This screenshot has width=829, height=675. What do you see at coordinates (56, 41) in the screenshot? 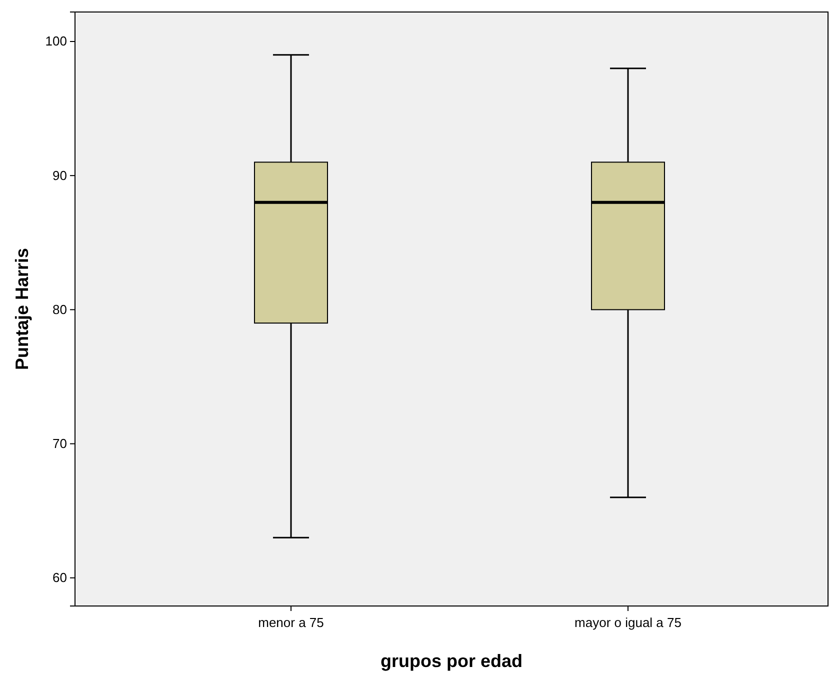
I see `y-tick-label: 100` at bounding box center [56, 41].